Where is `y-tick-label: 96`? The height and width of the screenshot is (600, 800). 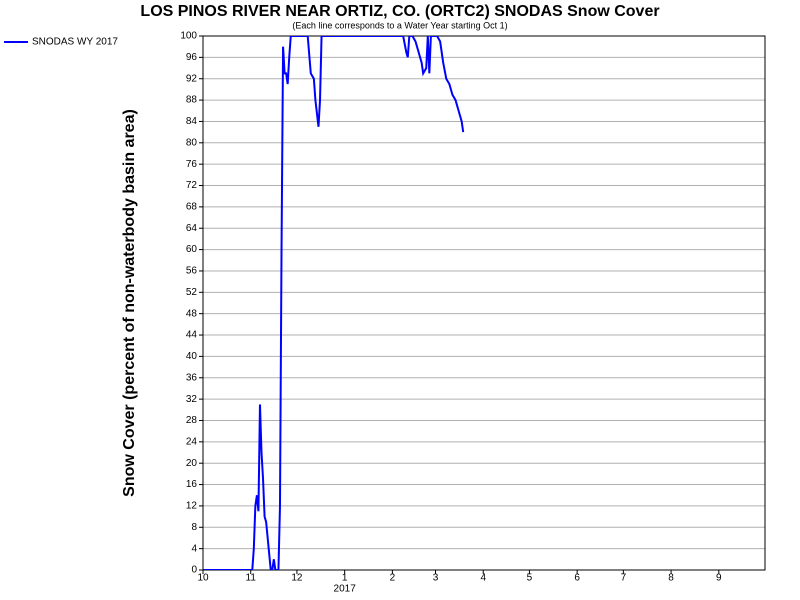
y-tick-label: 96 is located at coordinates (192, 57).